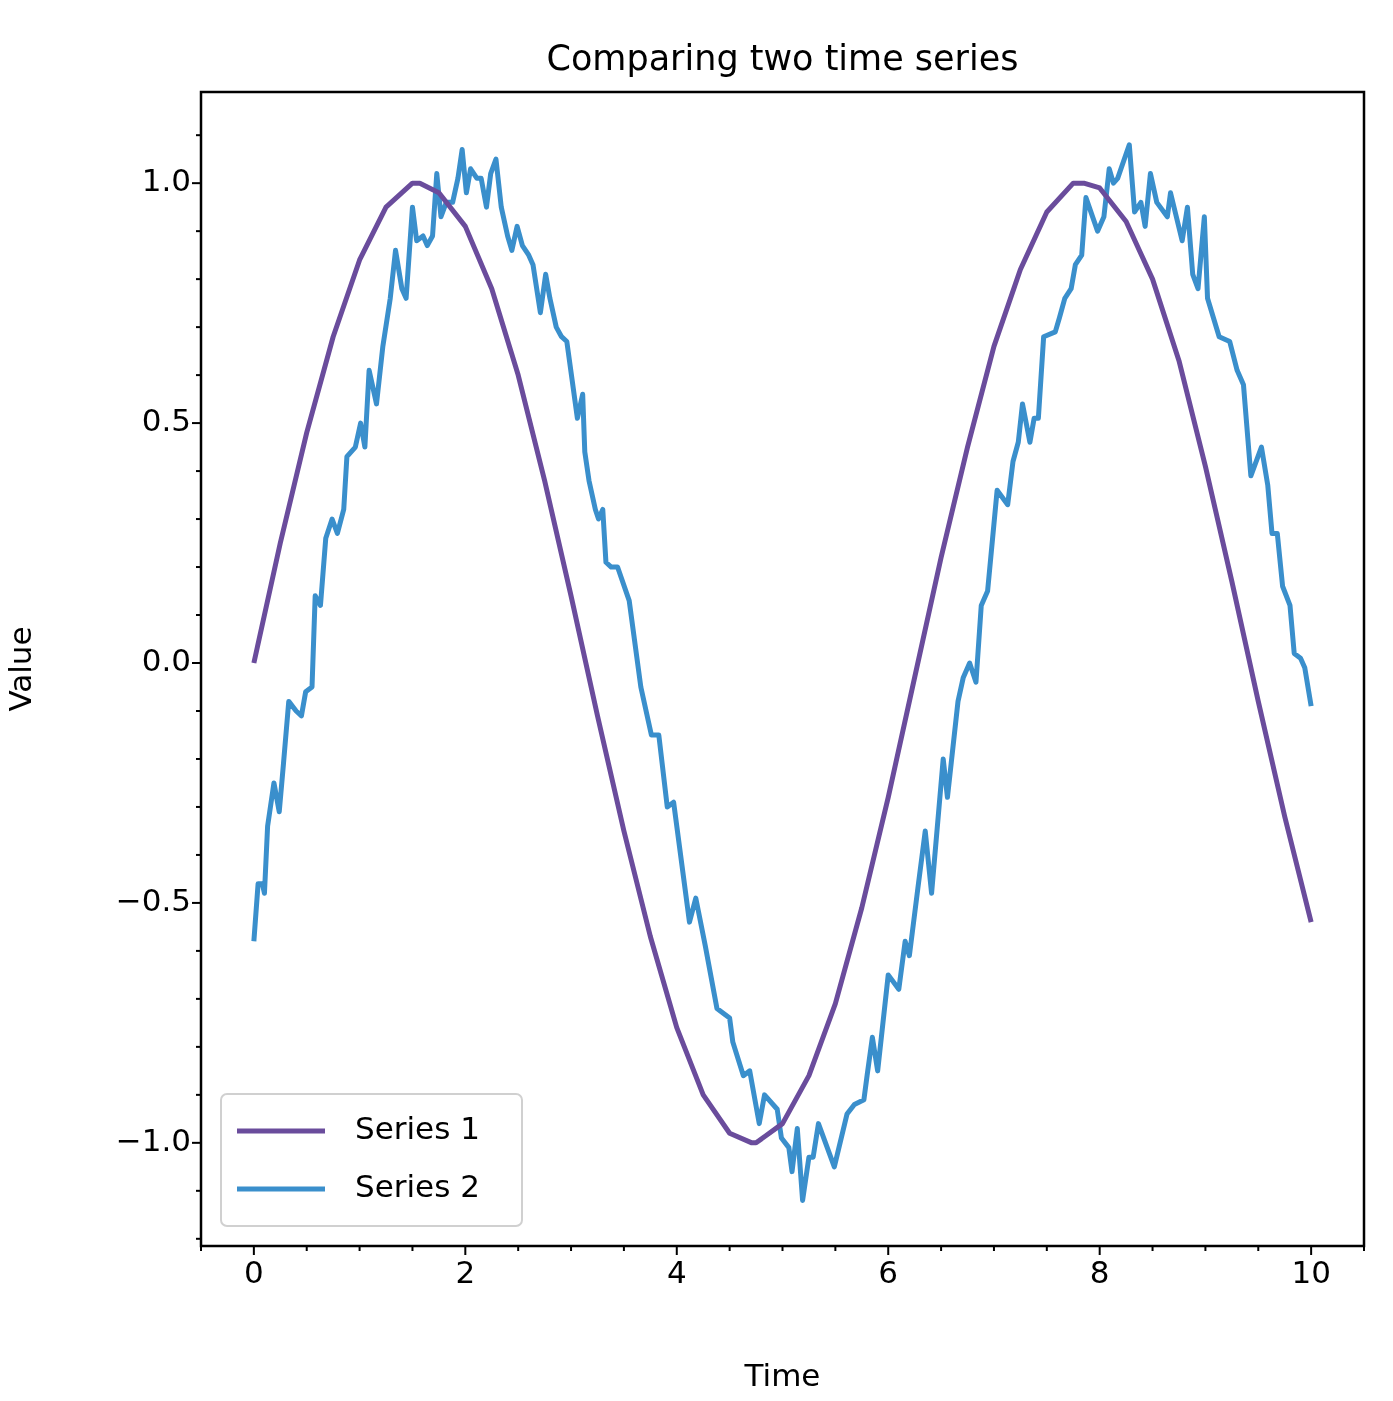 The width and height of the screenshot is (1393, 1401). Describe the element at coordinates (19, 669) in the screenshot. I see `y-axis-title: Value` at that location.